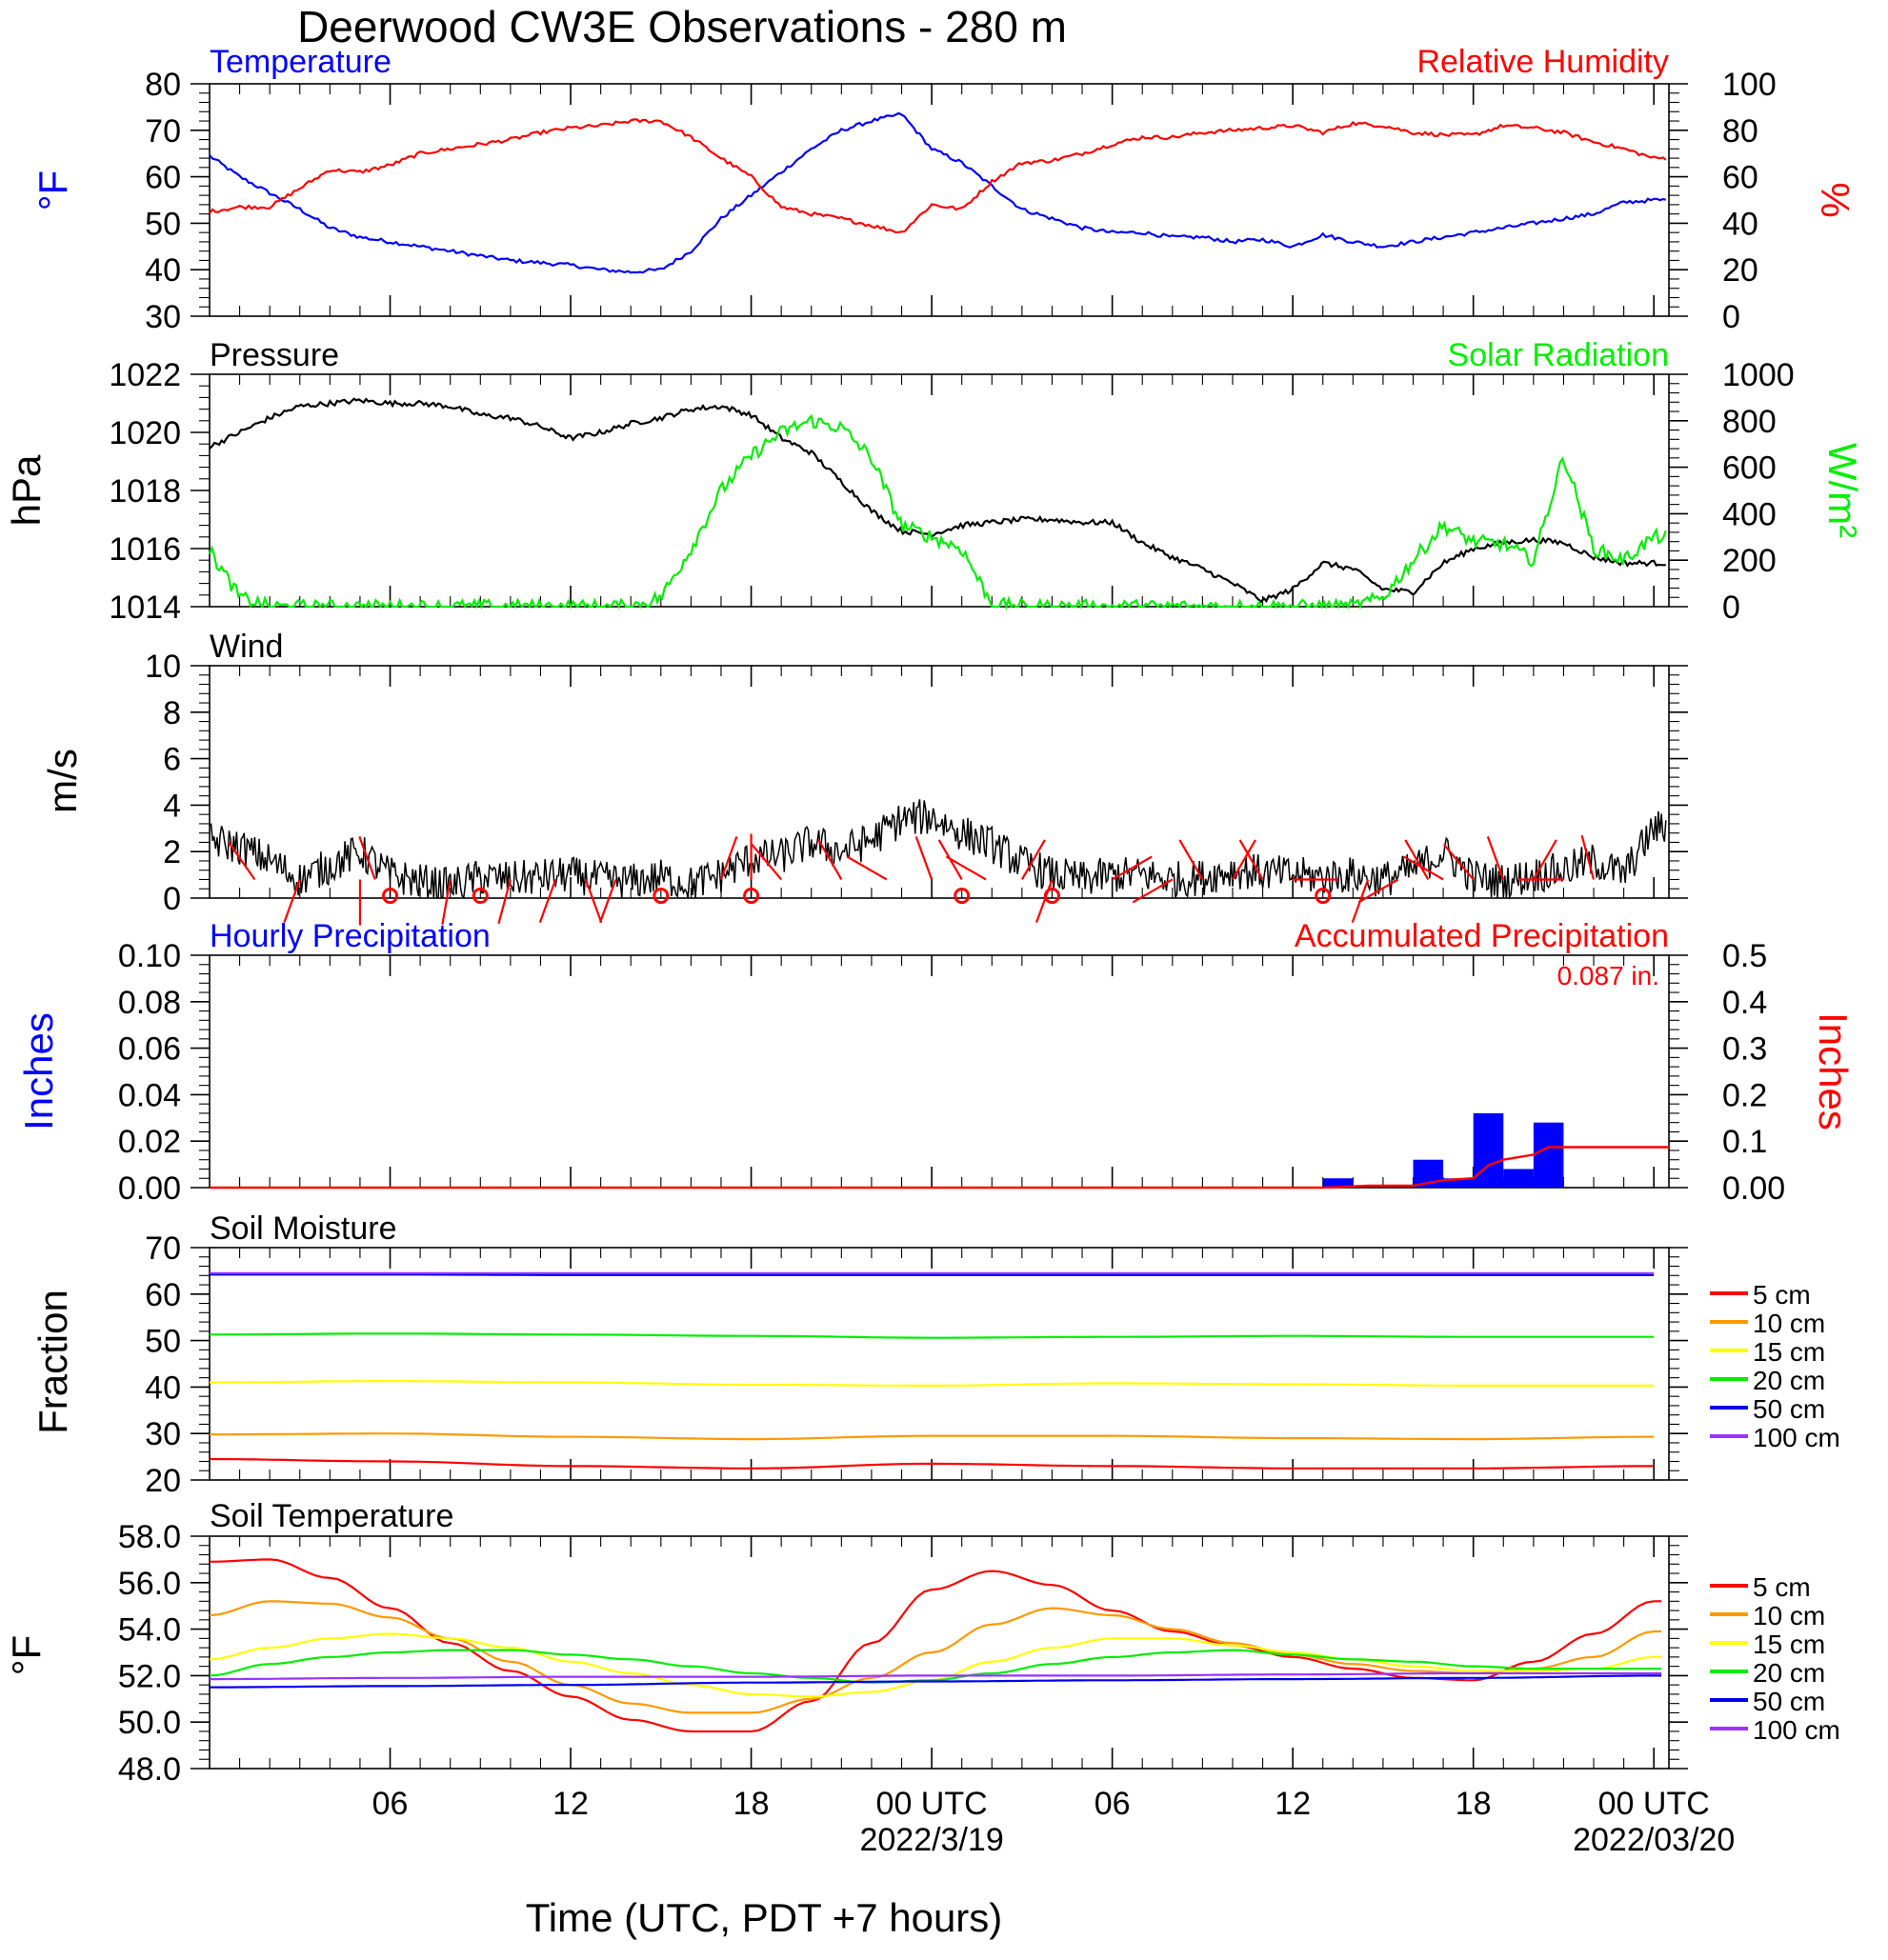  What do you see at coordinates (1789, 1673) in the screenshot?
I see `soil-temperature-legend-label: 20 cm` at bounding box center [1789, 1673].